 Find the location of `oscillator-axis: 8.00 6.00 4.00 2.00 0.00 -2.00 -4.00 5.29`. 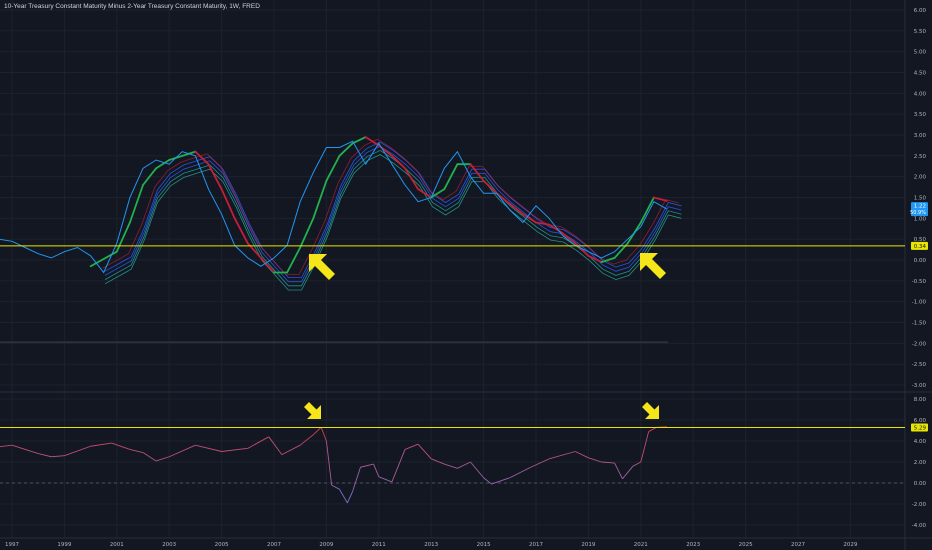

oscillator-axis: 8.00 6.00 4.00 2.00 0.00 -2.00 -4.00 5.29 is located at coordinates (919, 463).